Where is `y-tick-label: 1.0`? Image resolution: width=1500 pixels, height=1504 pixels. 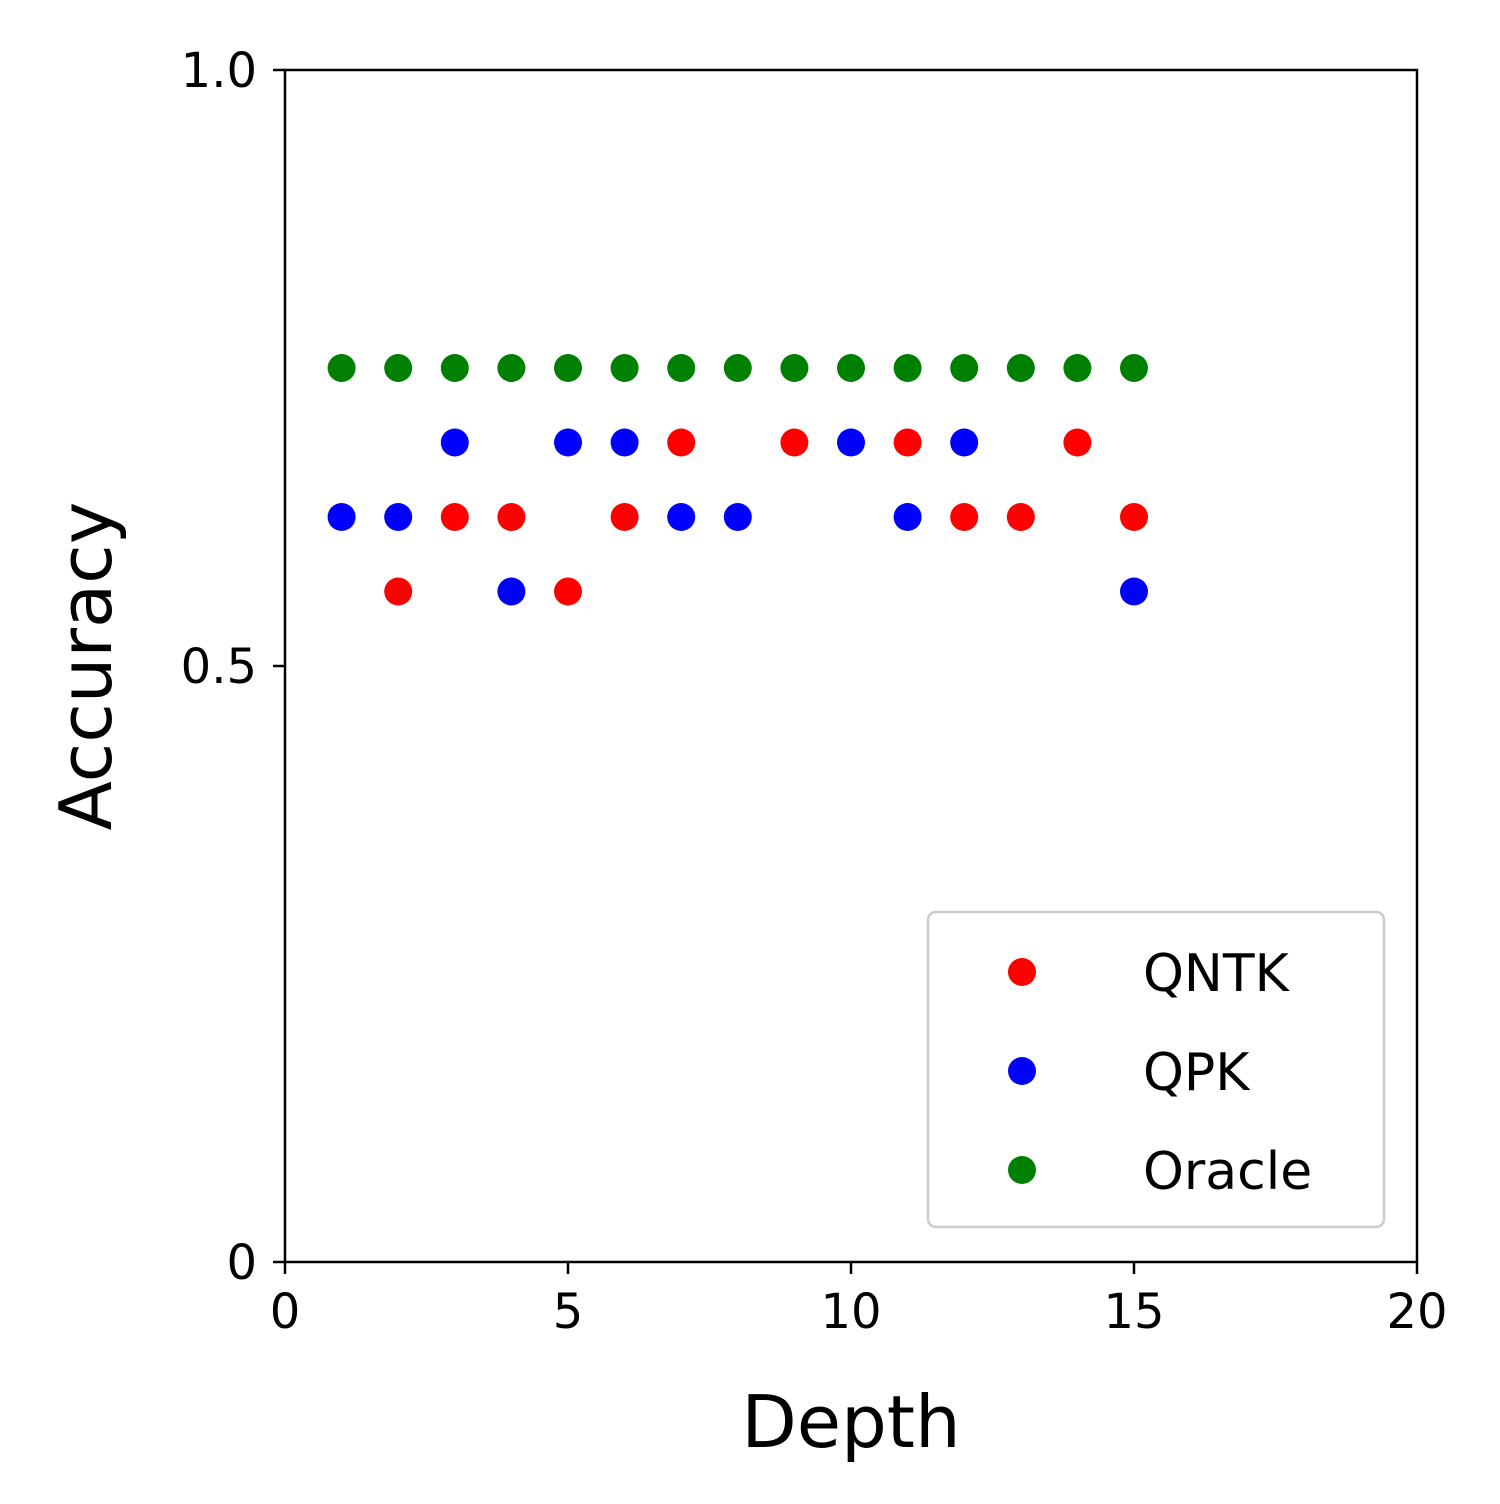
y-tick-label: 1.0 is located at coordinates (219, 71).